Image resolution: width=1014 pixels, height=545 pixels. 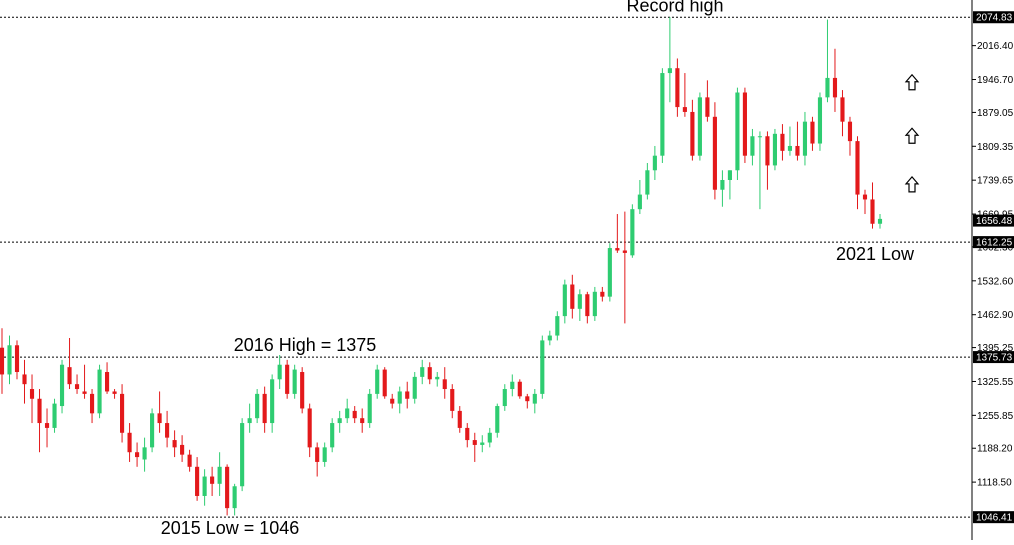 I want to click on y-tick-label: 1462.90, so click(x=995, y=315).